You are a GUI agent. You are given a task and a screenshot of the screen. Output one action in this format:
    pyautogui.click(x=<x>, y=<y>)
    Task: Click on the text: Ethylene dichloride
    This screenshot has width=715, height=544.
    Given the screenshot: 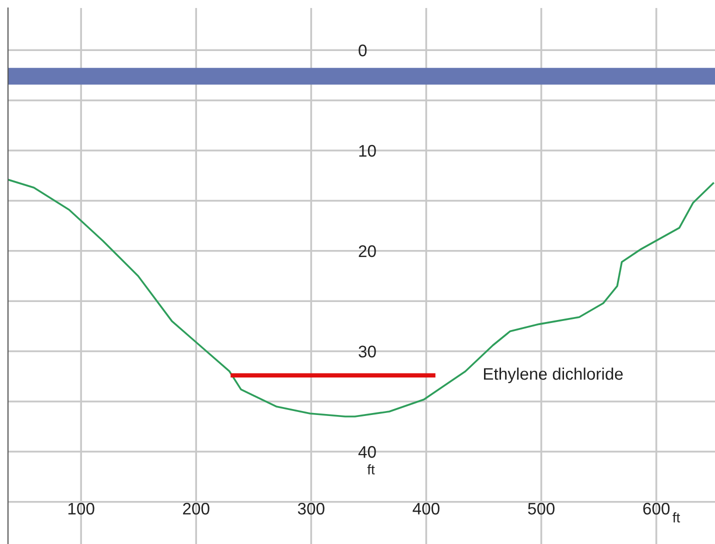 What is the action you would take?
    pyautogui.click(x=553, y=376)
    